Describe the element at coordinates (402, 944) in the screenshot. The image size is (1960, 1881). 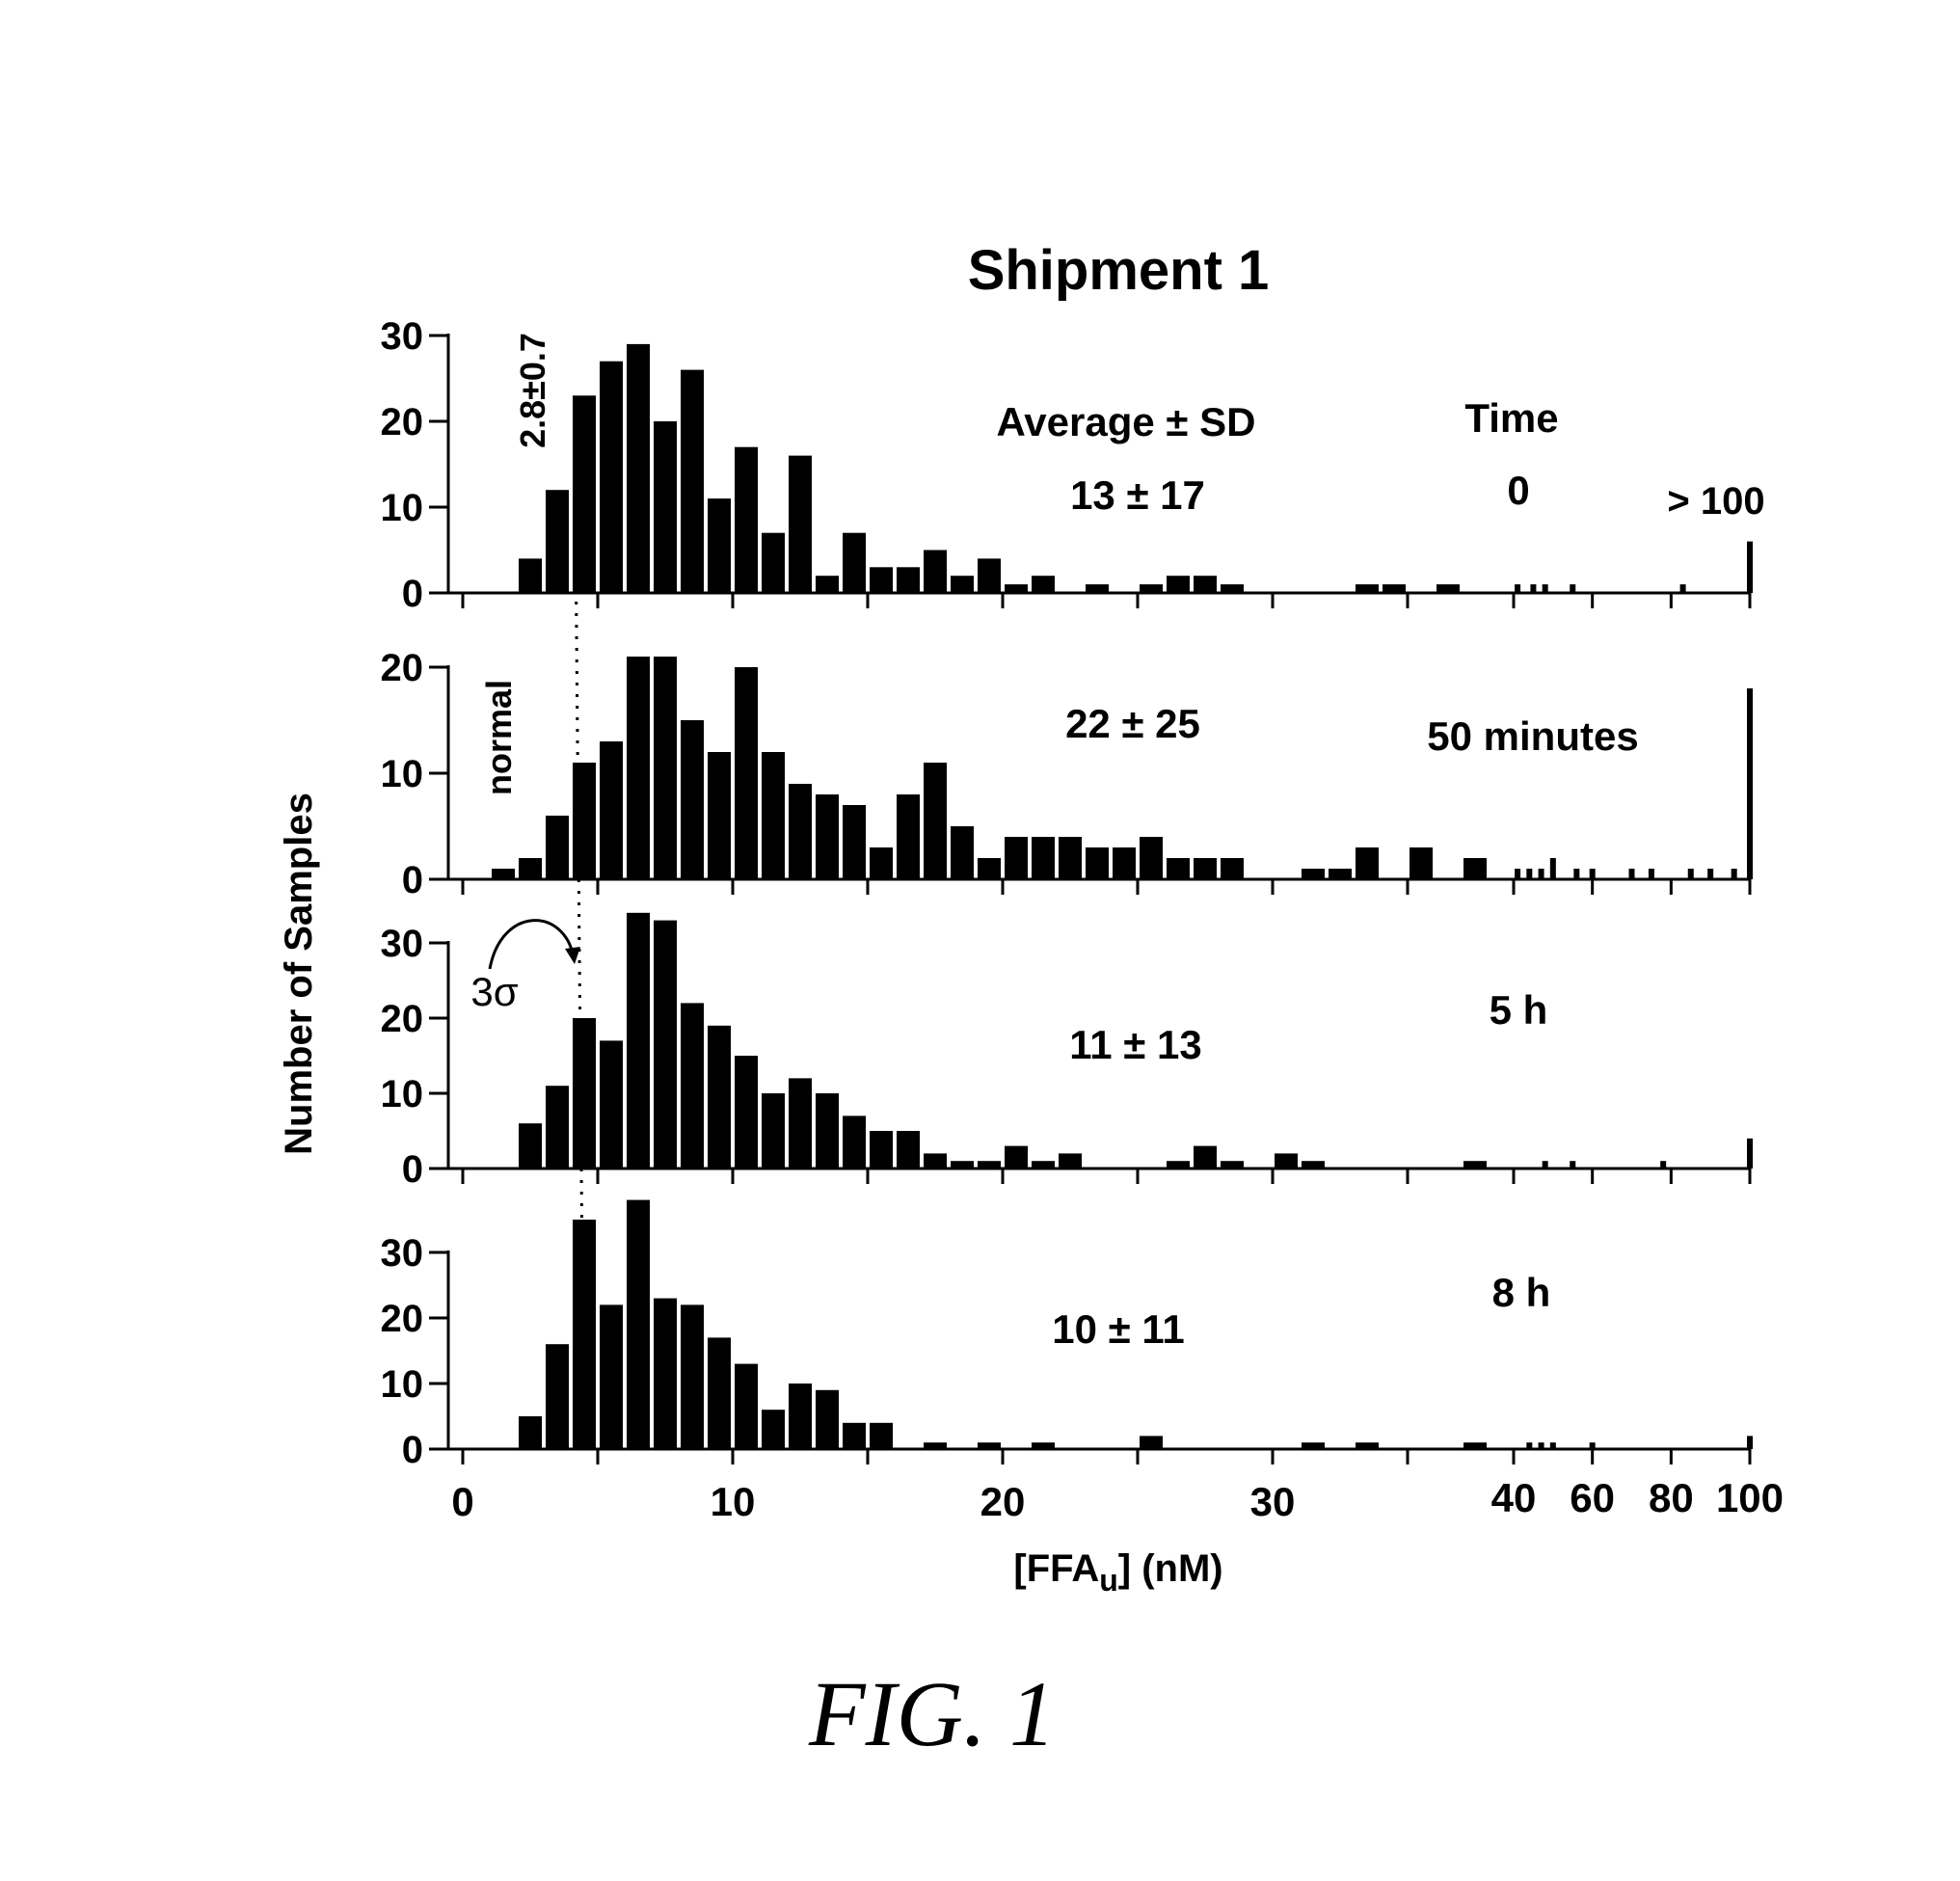
I see `y-tick-label: 30` at that location.